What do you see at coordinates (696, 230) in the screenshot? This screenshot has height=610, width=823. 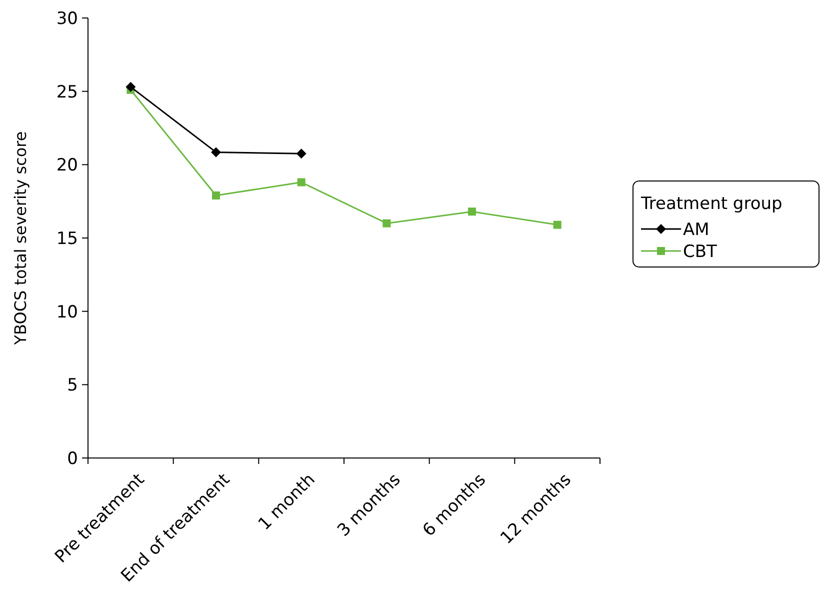 I see `legend-label: AM` at bounding box center [696, 230].